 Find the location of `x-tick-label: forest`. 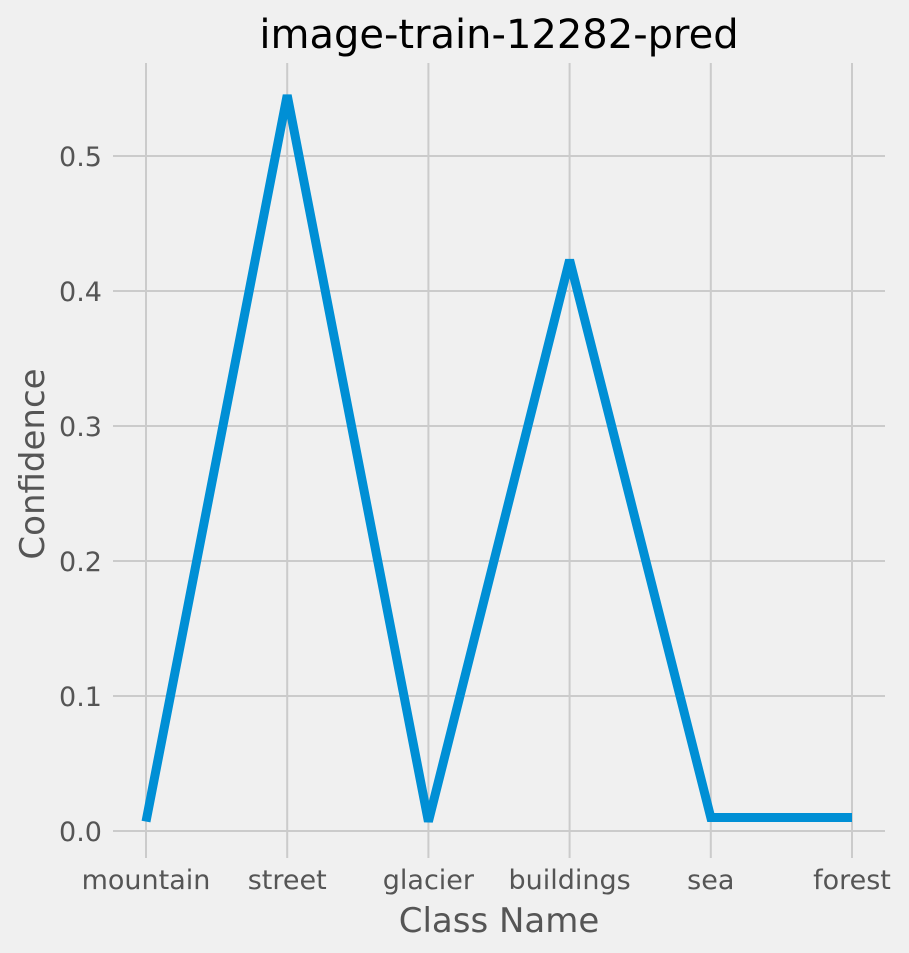

x-tick-label: forest is located at coordinates (852, 880).